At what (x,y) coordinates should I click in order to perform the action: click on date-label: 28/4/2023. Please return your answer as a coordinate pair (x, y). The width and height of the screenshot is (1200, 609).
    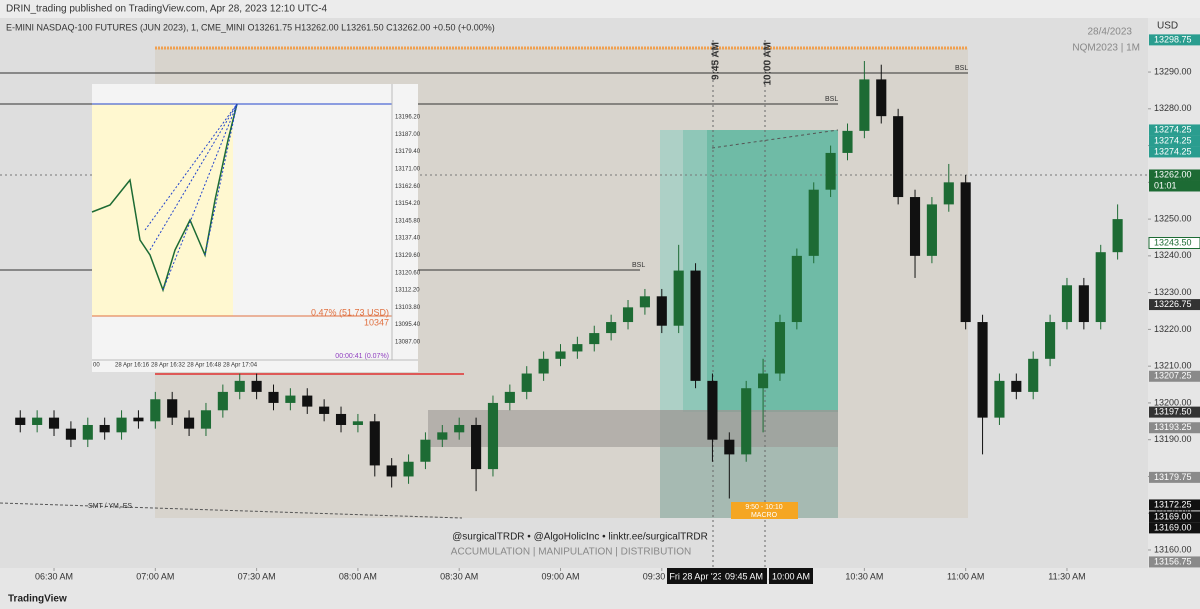
    Looking at the image, I should click on (1110, 32).